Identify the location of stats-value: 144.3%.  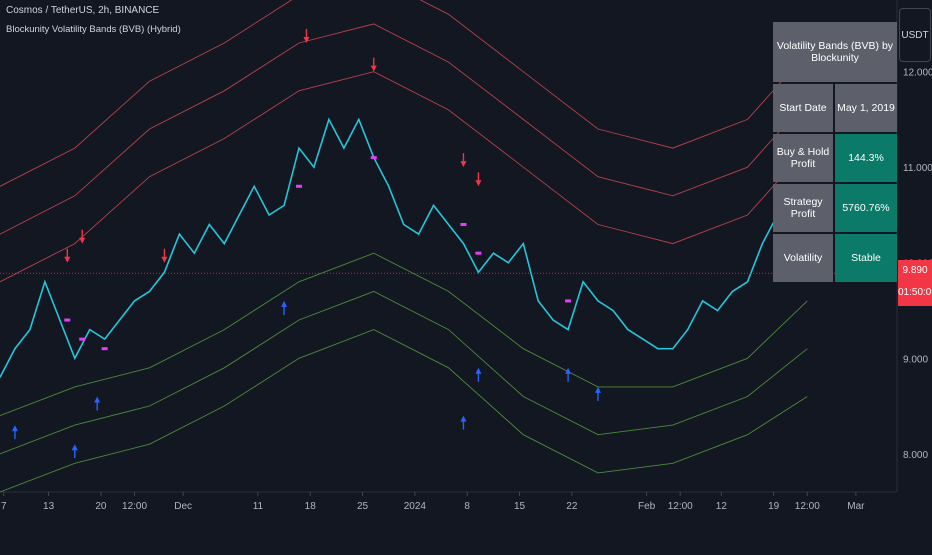
(866, 158).